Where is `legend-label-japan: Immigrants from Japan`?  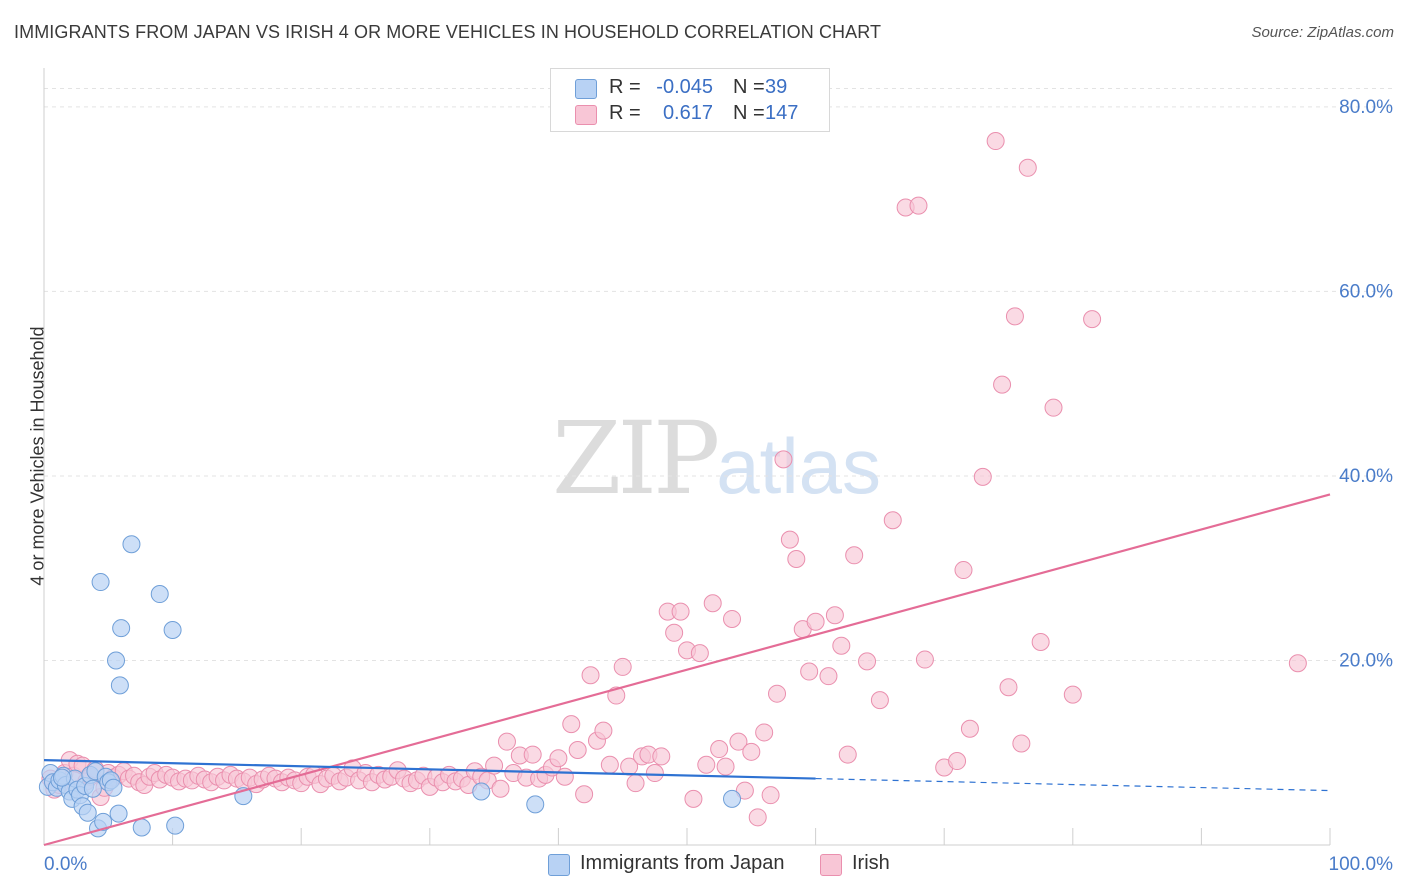
legend-label-japan: Immigrants from Japan is located at coordinates (682, 863).